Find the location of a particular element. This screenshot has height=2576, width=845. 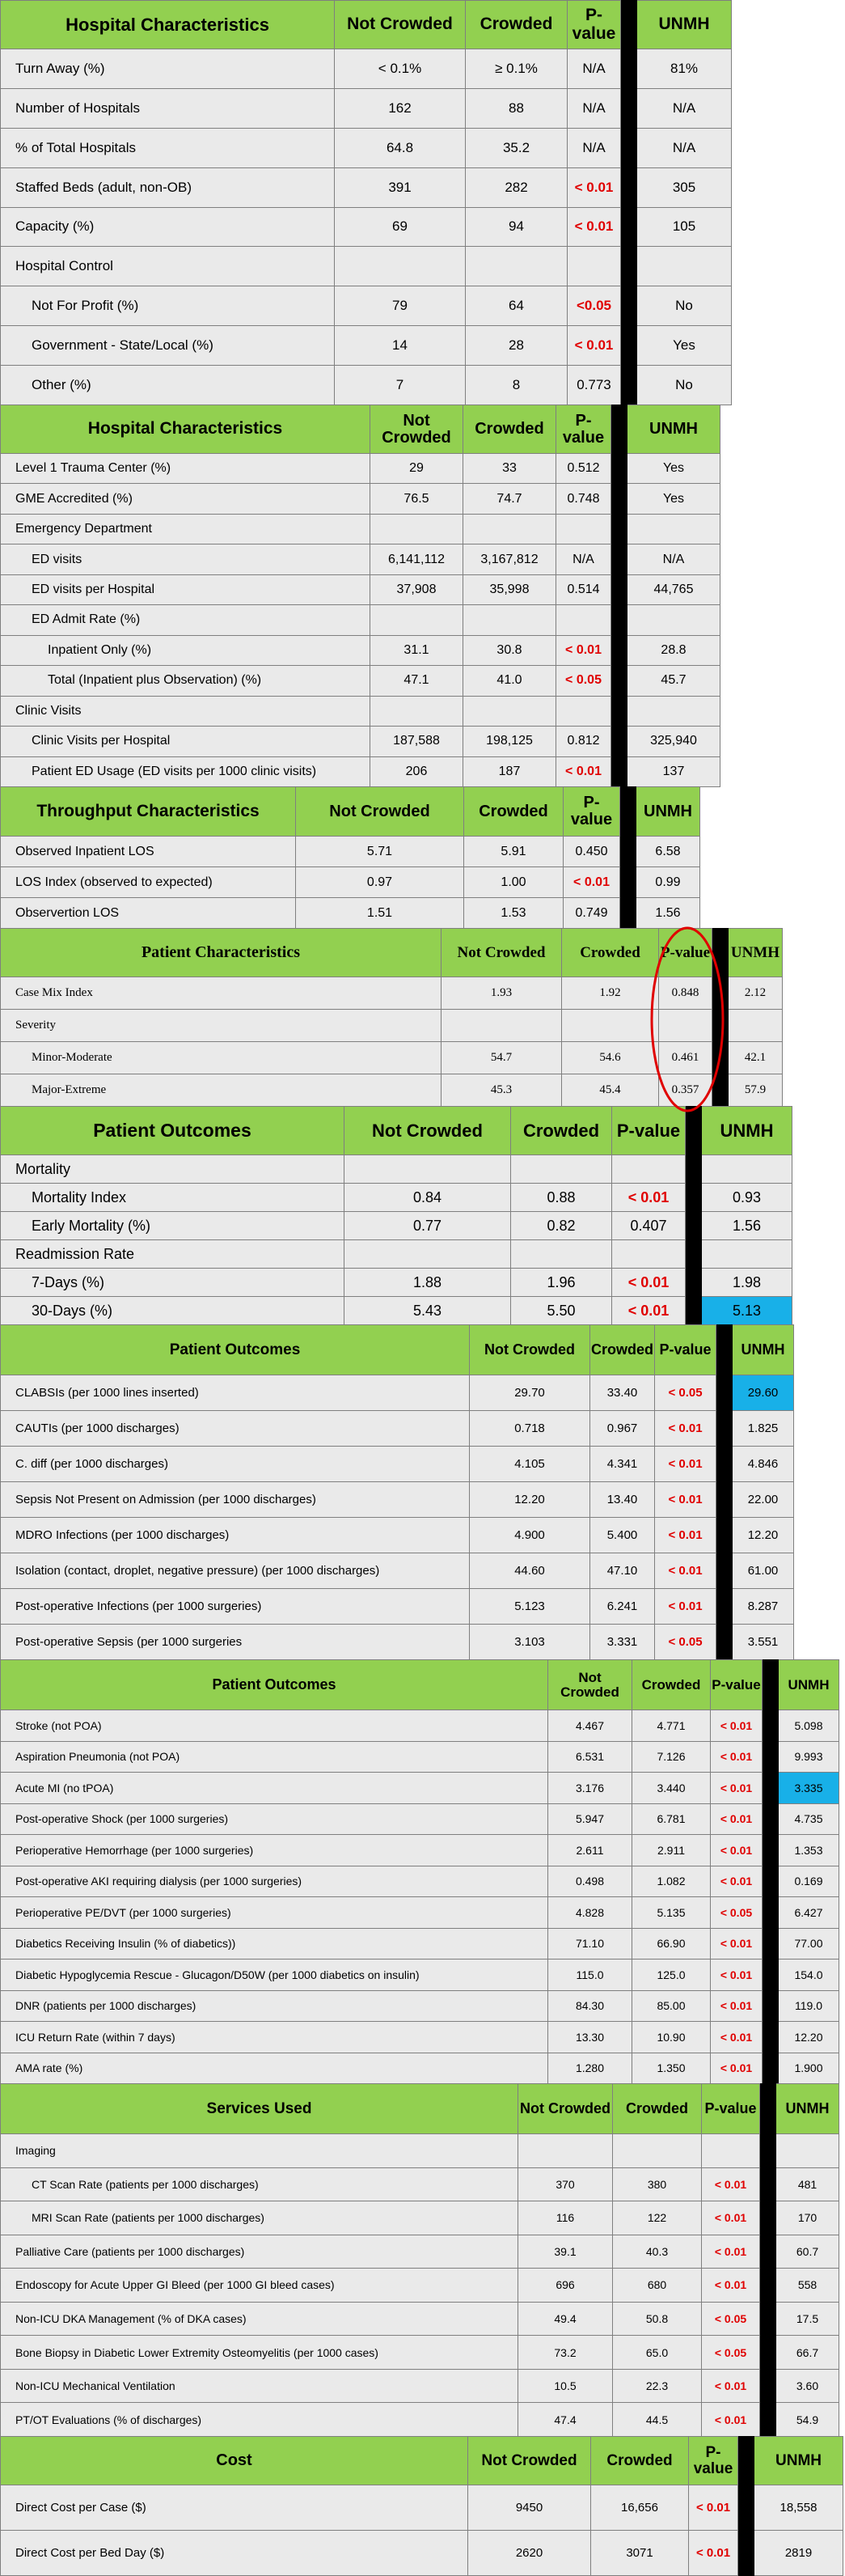

value-unmh: 61.00 is located at coordinates (763, 1571).